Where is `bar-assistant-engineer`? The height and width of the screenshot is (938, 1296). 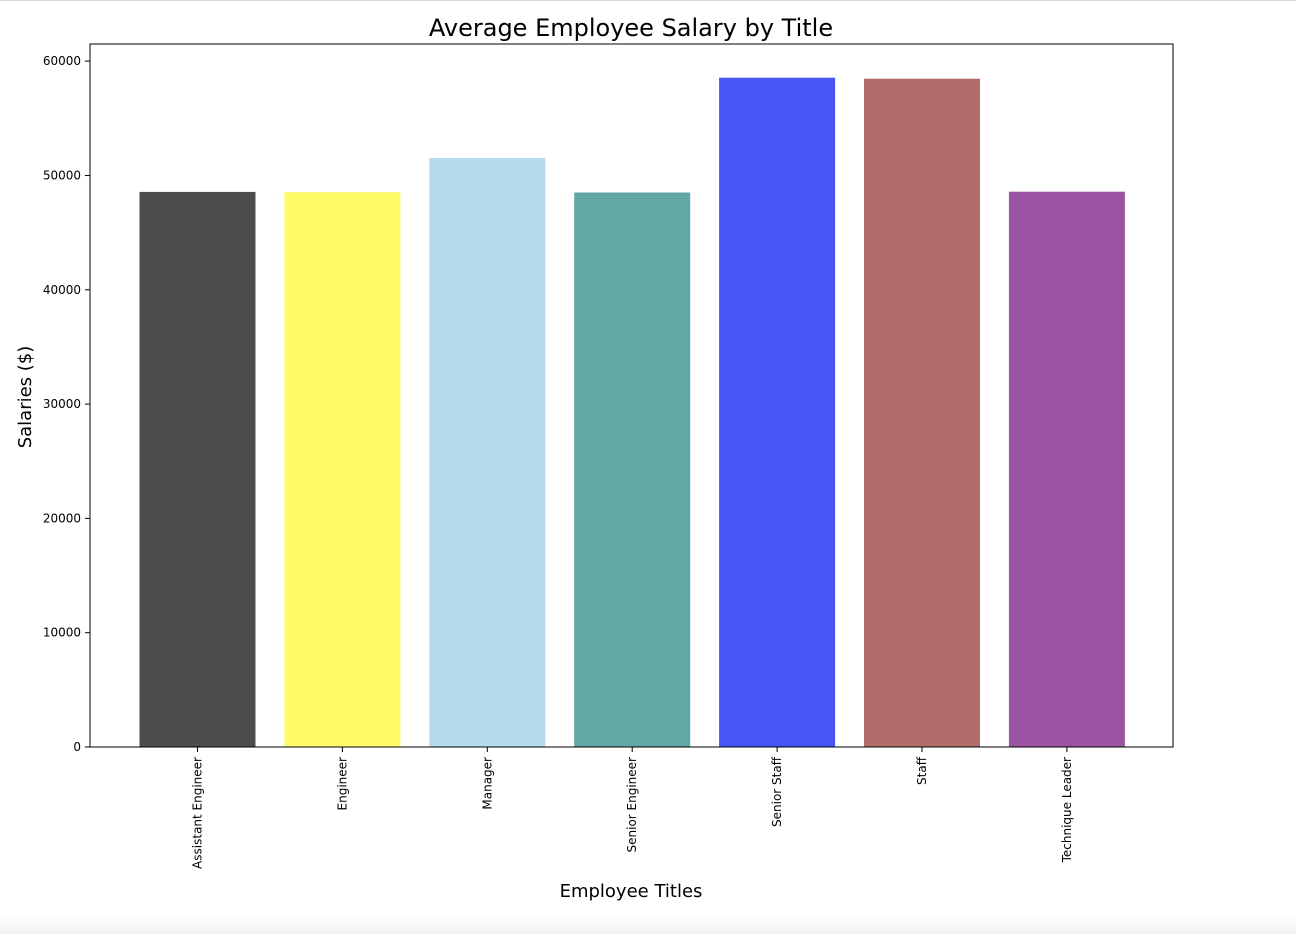
bar-assistant-engineer is located at coordinates (197, 469).